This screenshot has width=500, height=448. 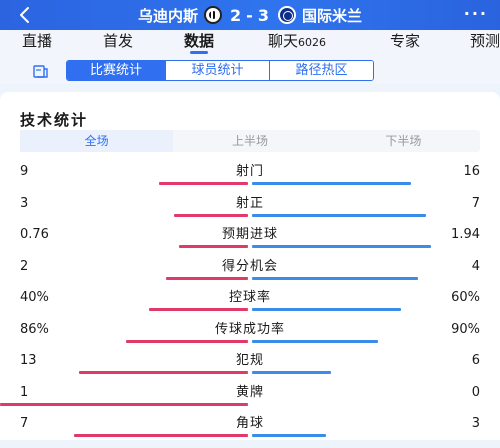 What do you see at coordinates (249, 360) in the screenshot?
I see `stat-label: 犯规` at bounding box center [249, 360].